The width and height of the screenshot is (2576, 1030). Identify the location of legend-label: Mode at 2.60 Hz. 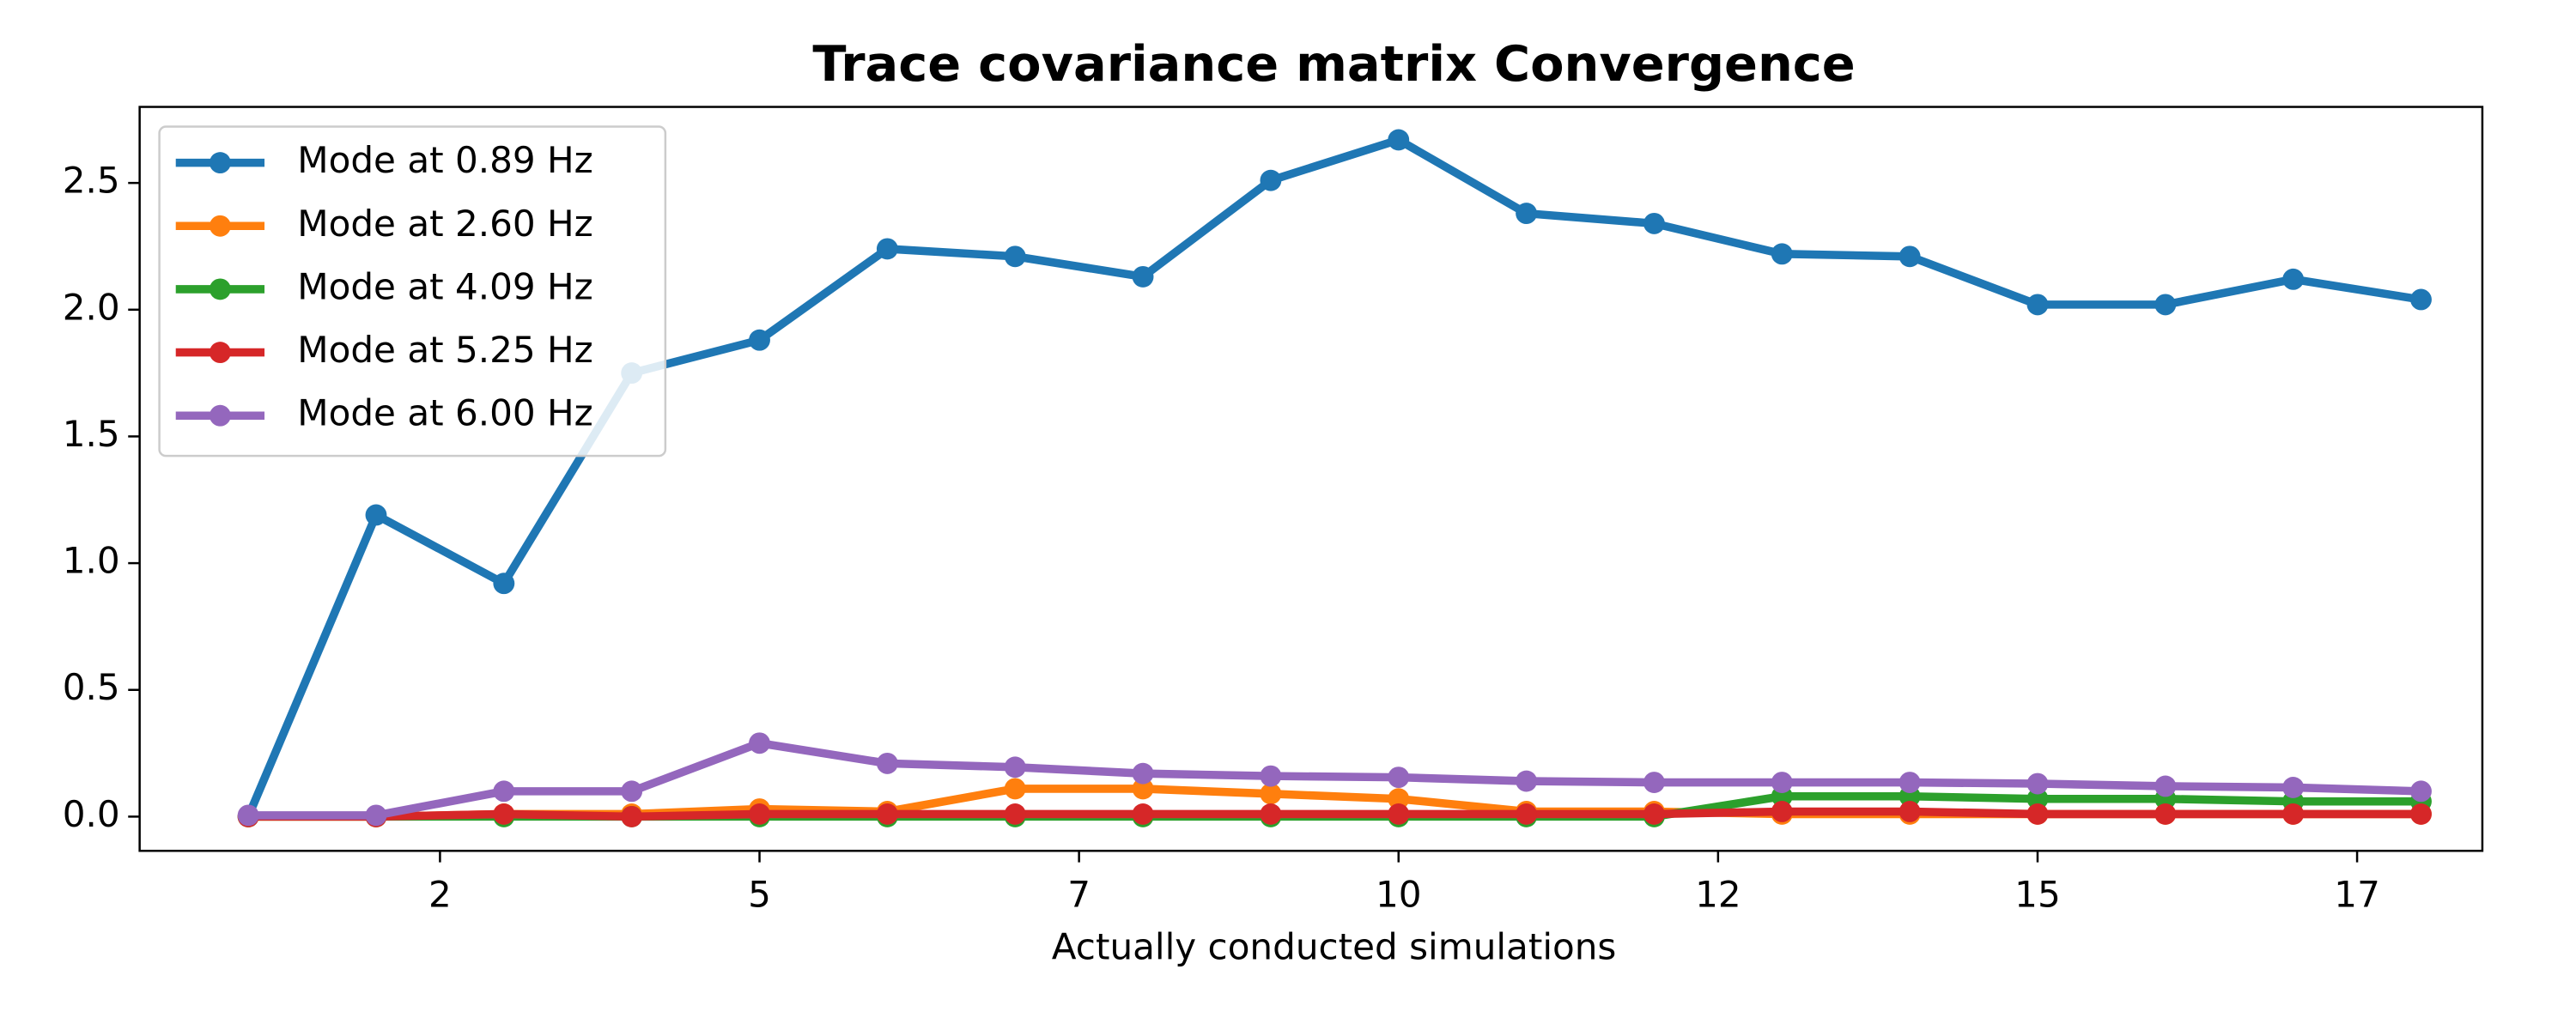
(444, 224).